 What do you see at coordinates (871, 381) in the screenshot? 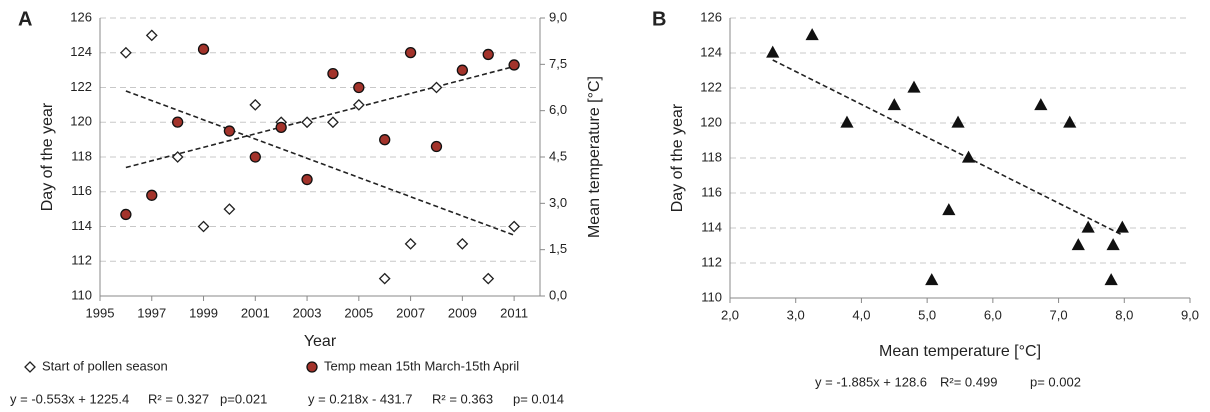
I see `annotation: y = -1.885x + 128.6` at bounding box center [871, 381].